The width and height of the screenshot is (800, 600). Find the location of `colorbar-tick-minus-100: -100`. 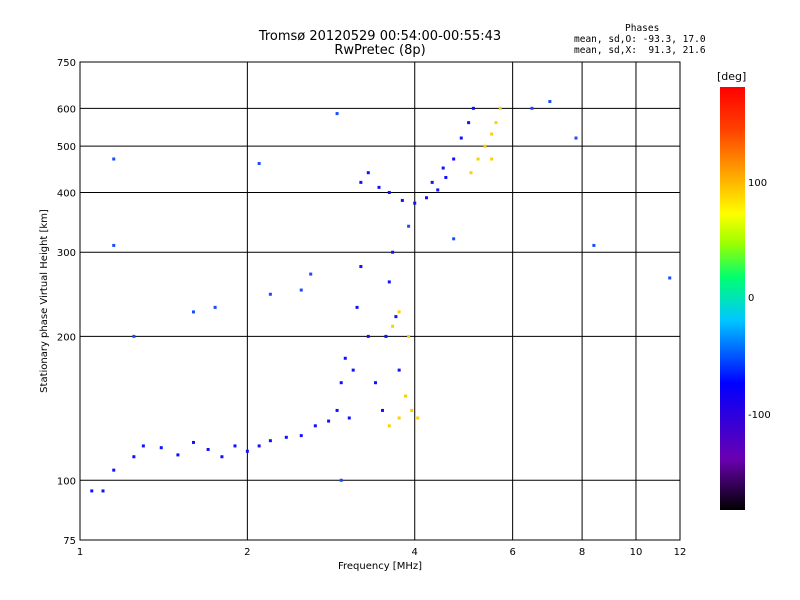

colorbar-tick-minus-100: -100 is located at coordinates (759, 415).